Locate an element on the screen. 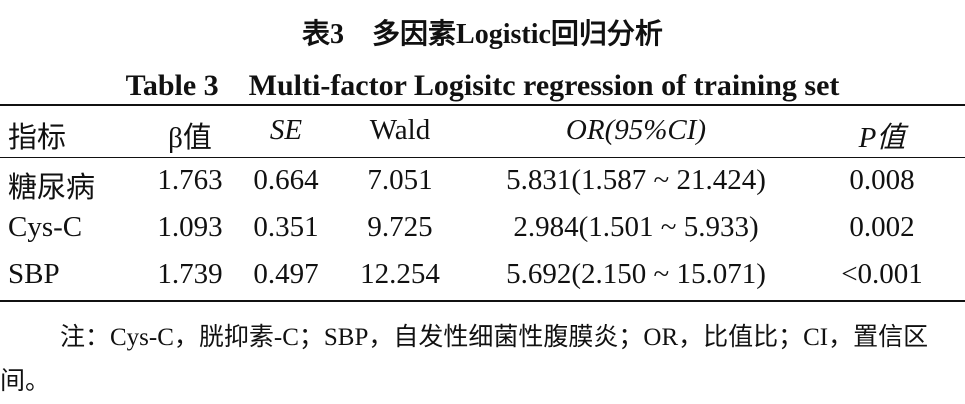 The width and height of the screenshot is (965, 404). table-cell: 1.739 is located at coordinates (190, 274).